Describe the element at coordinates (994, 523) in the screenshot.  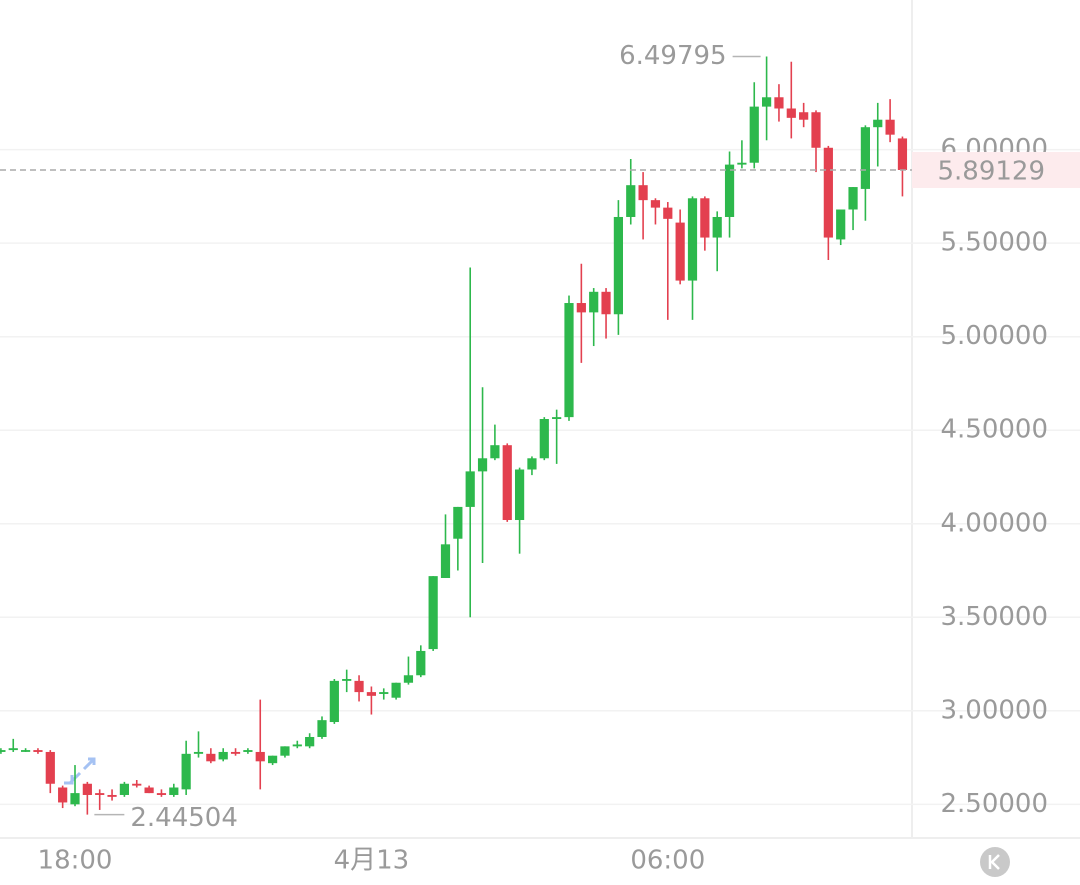
I see `y-tick-label: 4.00000` at that location.